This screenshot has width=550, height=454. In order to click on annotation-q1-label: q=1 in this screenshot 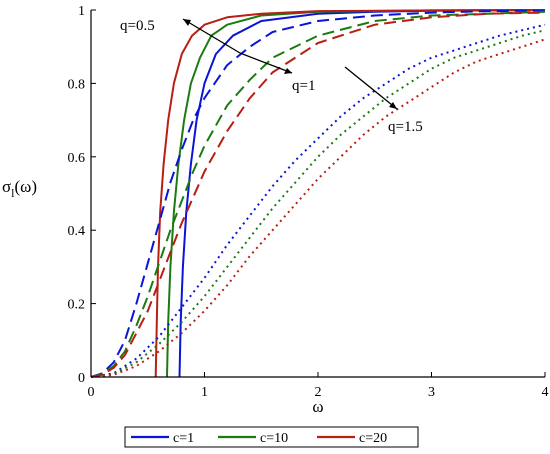, I will do `click(303, 86)`.